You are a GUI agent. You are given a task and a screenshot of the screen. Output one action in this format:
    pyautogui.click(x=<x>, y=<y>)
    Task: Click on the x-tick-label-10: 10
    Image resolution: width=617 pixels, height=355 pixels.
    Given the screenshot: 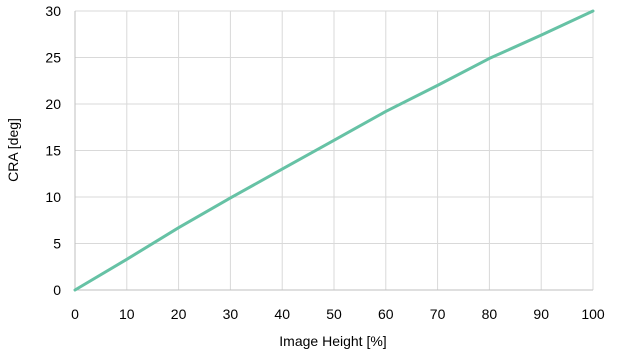 What is the action you would take?
    pyautogui.click(x=127, y=314)
    